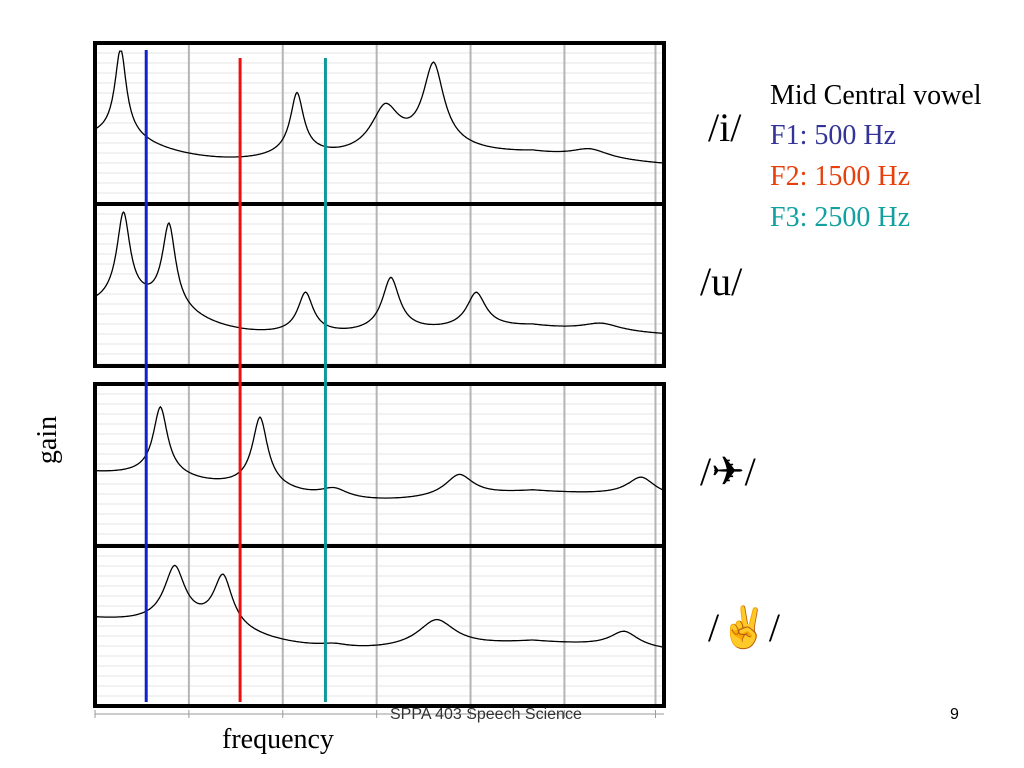 Image resolution: width=1024 pixels, height=768 pixels. Describe the element at coordinates (833, 135) in the screenshot. I see `legend-f1: F1: 500 Hz` at that location.